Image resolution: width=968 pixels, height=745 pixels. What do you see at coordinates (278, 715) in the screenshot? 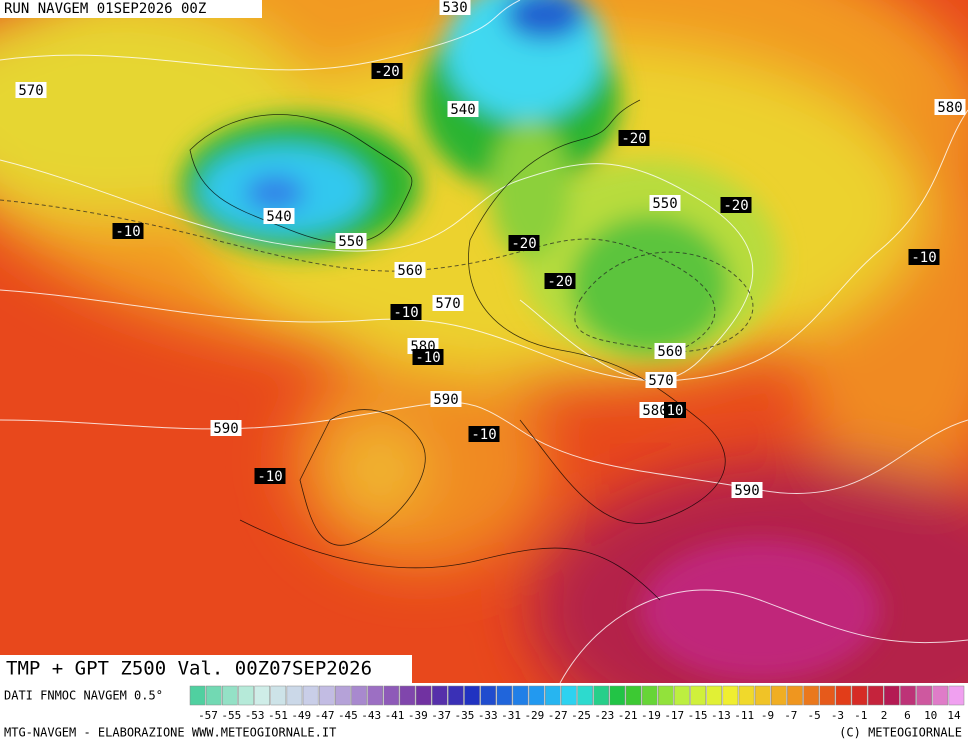
I see `color-scale-label: -51` at bounding box center [278, 715].